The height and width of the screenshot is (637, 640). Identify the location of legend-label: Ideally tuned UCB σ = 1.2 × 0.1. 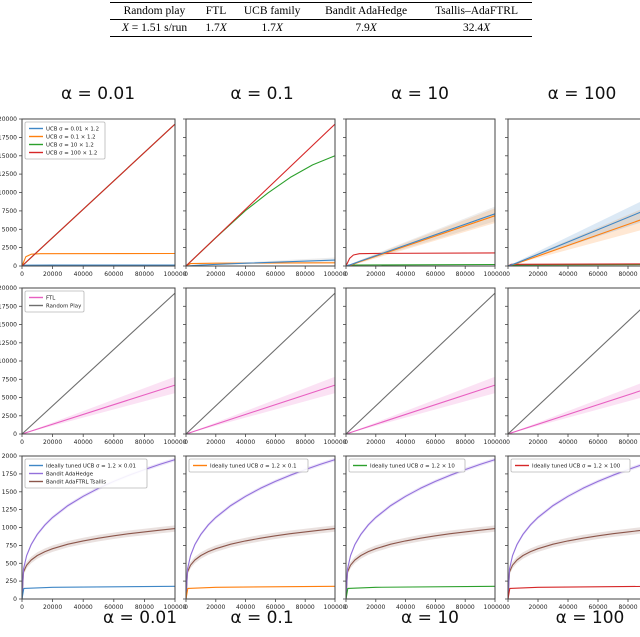
(253, 467).